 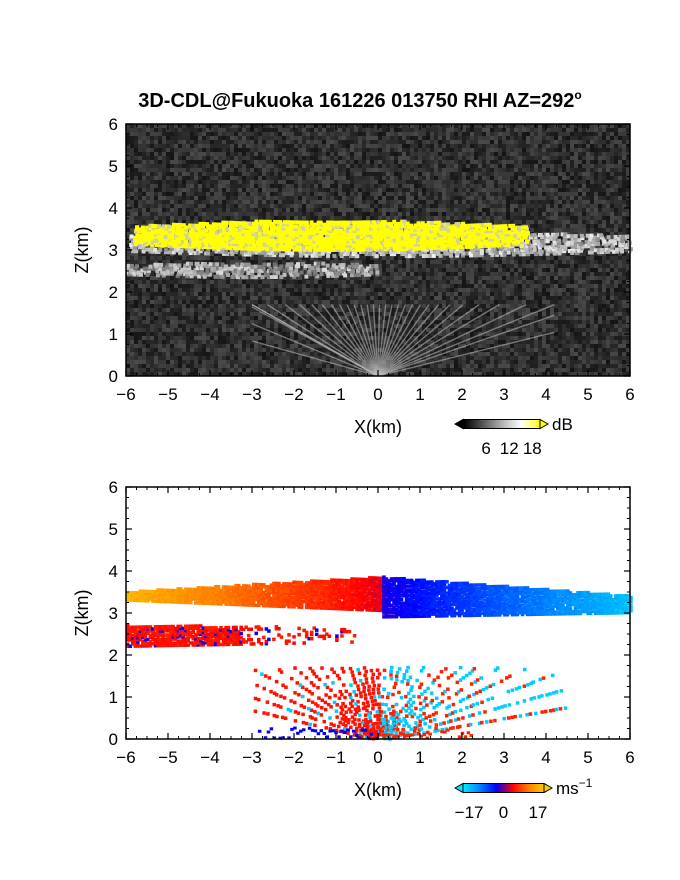 What do you see at coordinates (532, 448) in the screenshot?
I see `top-colorbar-tick-label: 18` at bounding box center [532, 448].